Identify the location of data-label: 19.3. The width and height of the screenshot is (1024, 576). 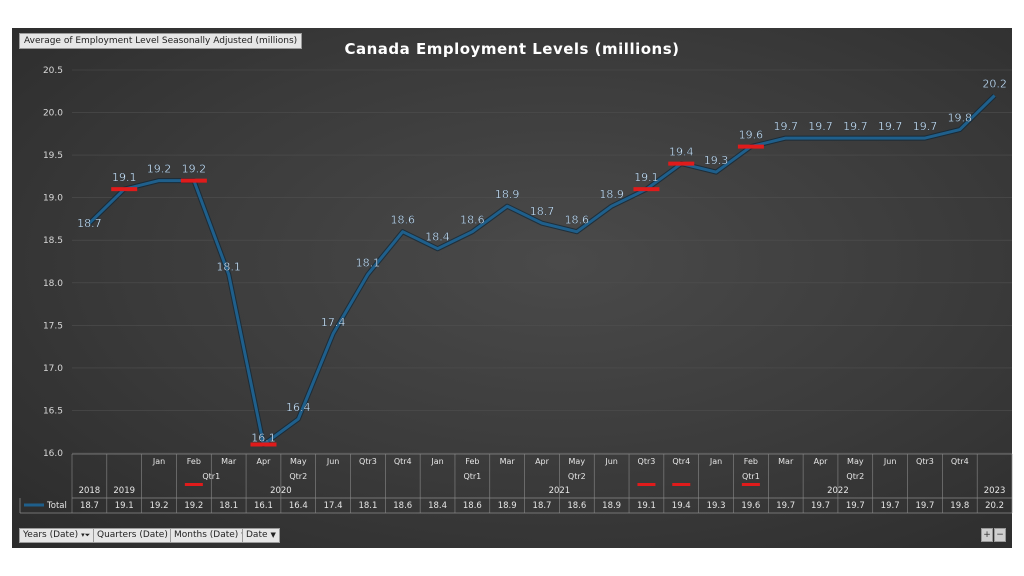
(716, 160).